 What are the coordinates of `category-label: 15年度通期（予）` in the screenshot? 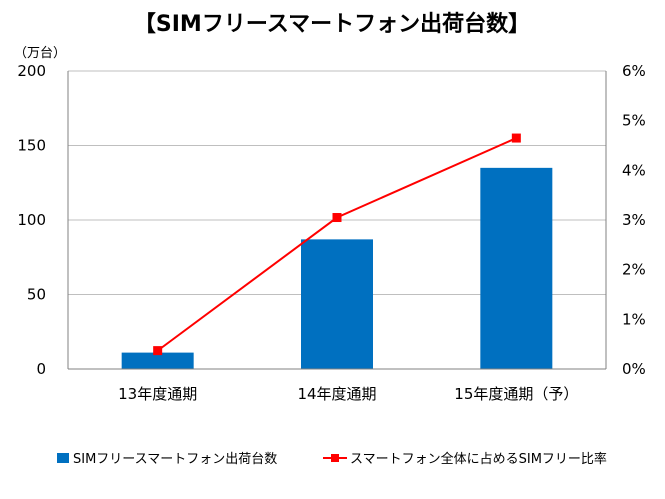 It's located at (516, 394).